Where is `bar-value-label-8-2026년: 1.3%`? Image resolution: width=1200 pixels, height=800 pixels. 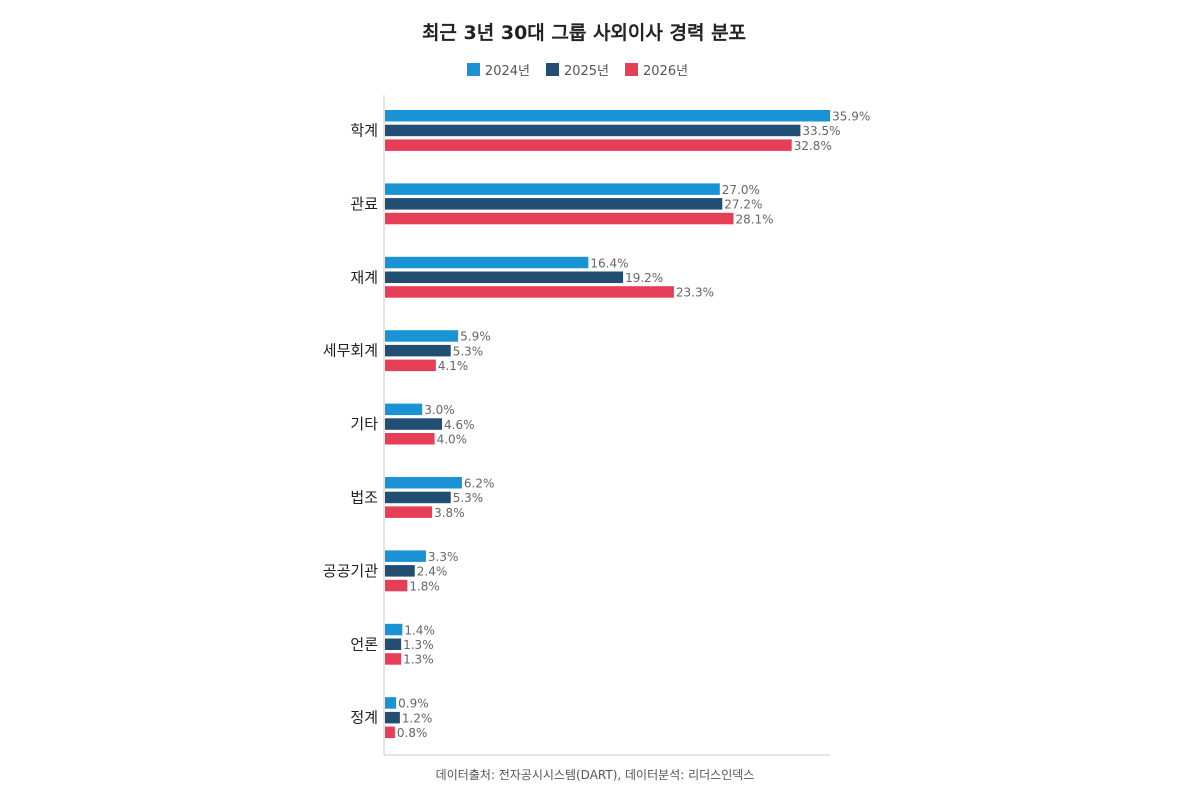
bar-value-label-8-2026년: 1.3% is located at coordinates (418, 660).